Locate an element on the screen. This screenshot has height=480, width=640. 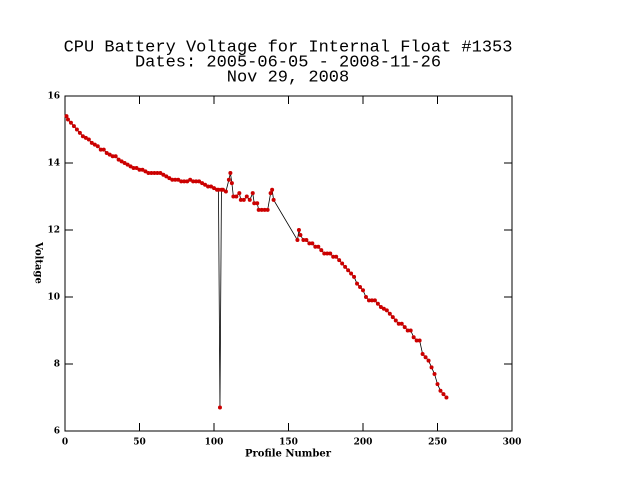
x-tick-label: 300 is located at coordinates (512, 443).